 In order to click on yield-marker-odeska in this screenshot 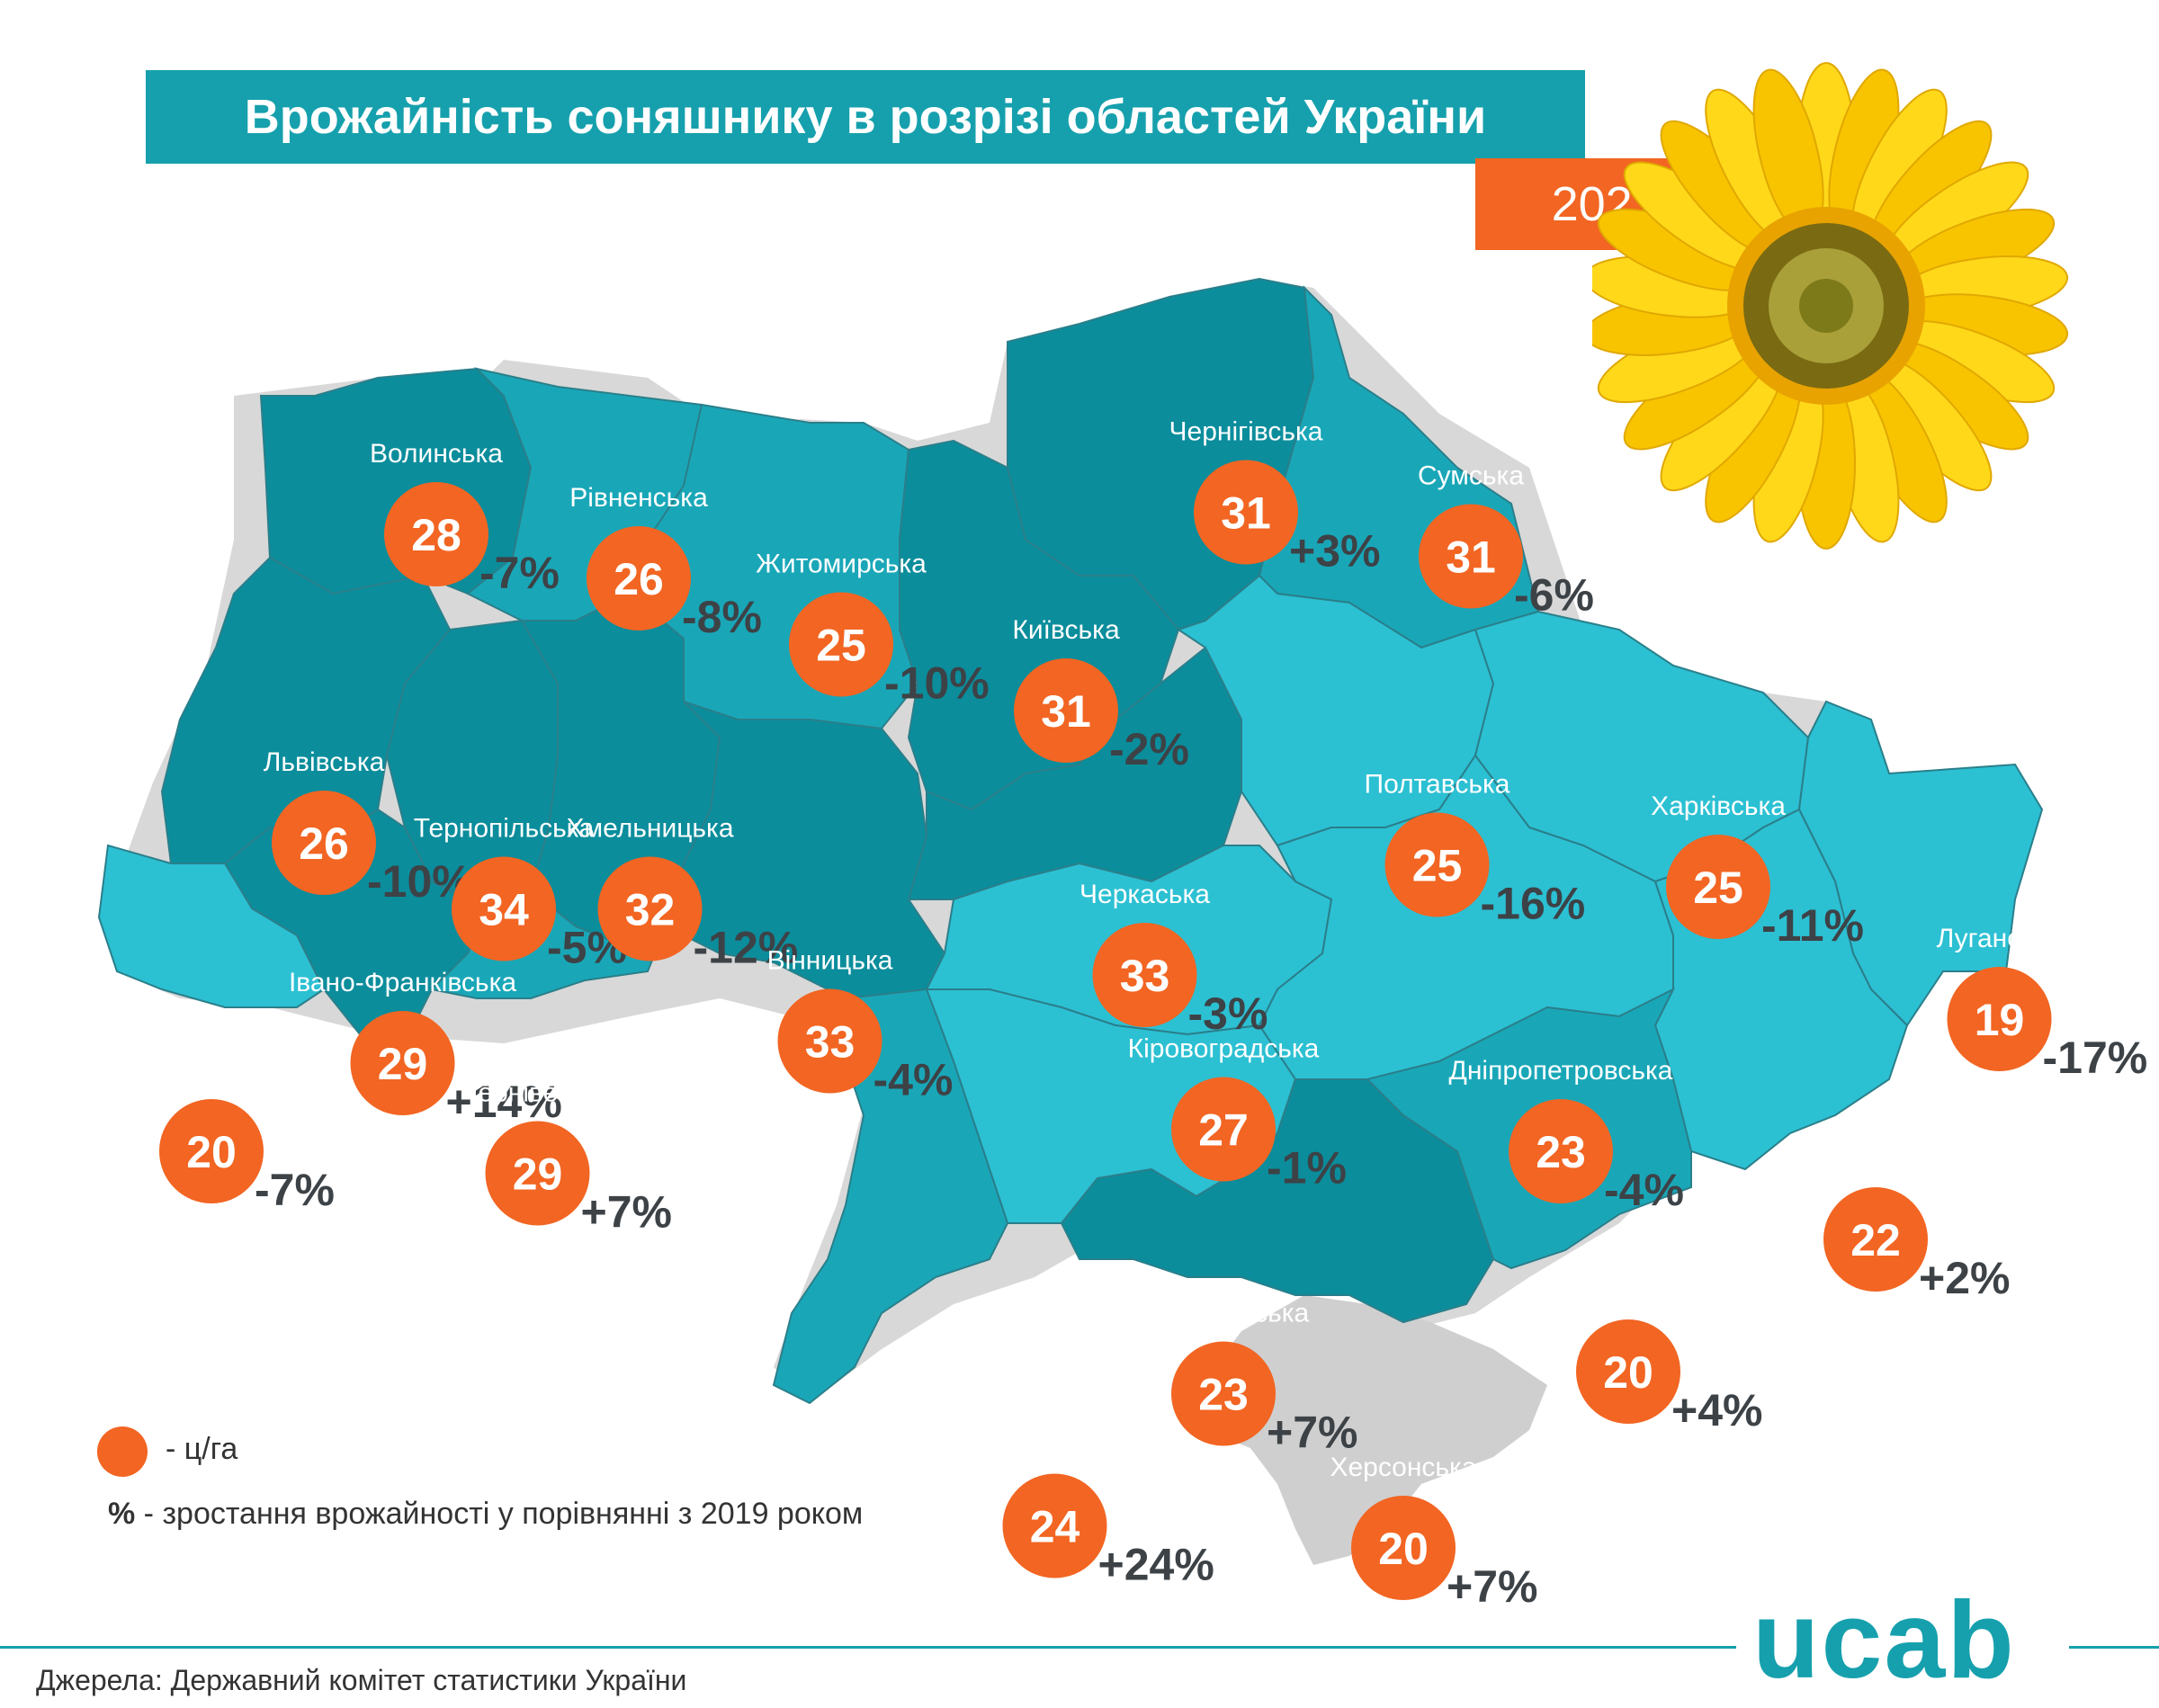, I will do `click(1054, 1525)`.